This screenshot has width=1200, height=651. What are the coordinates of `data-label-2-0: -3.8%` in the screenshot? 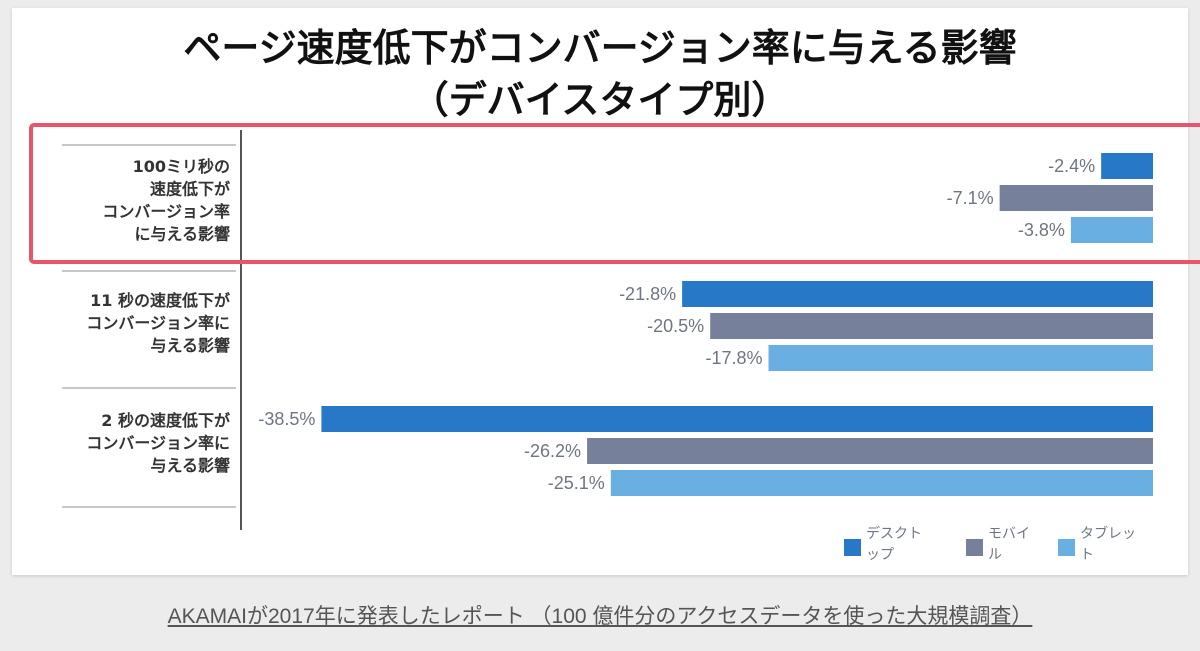 It's located at (1041, 230).